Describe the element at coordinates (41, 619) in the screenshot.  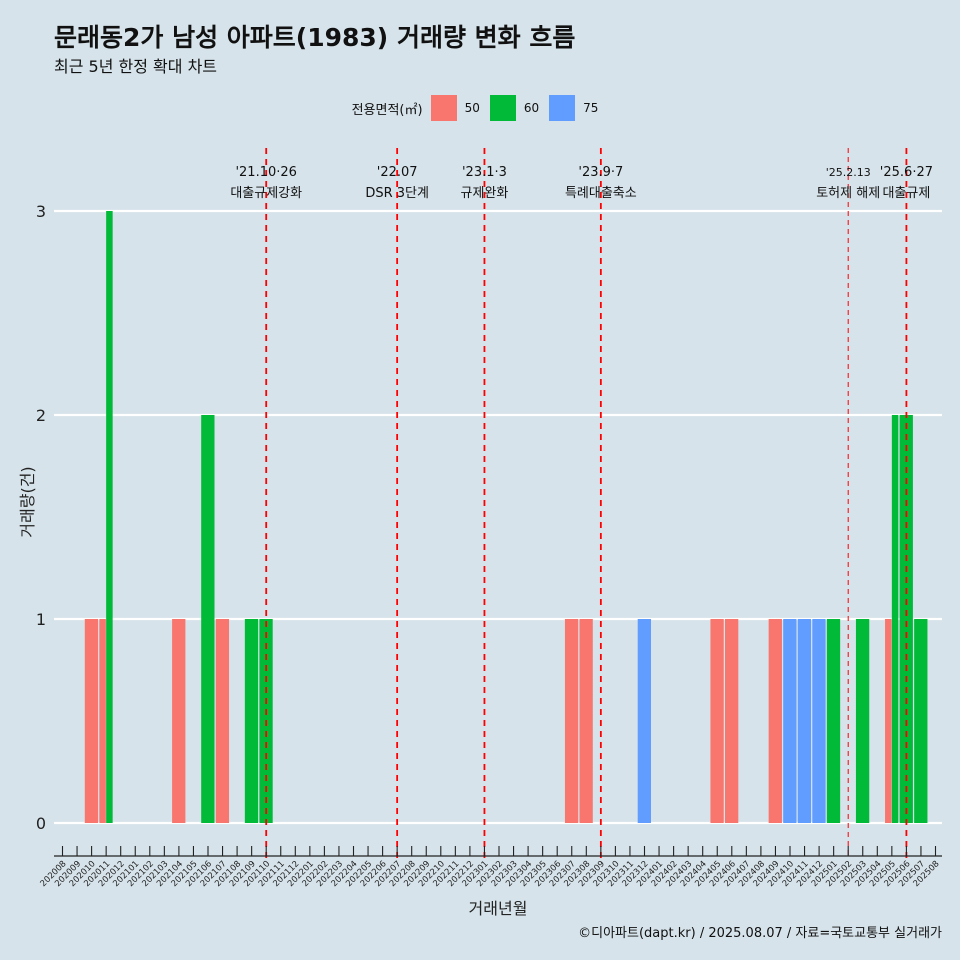
I see `y-tick-label: 1` at that location.